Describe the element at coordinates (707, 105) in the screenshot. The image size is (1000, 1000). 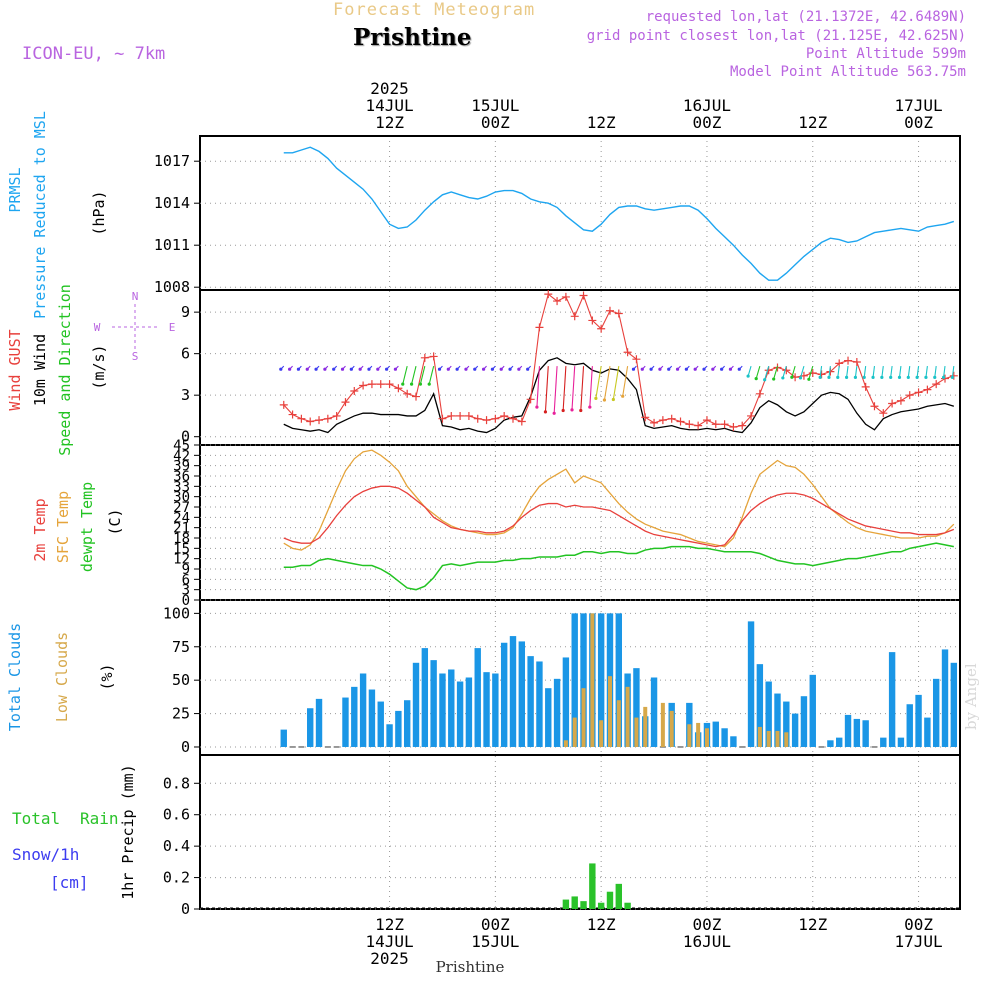
I see `top-time-tick-label: 16JUL` at that location.